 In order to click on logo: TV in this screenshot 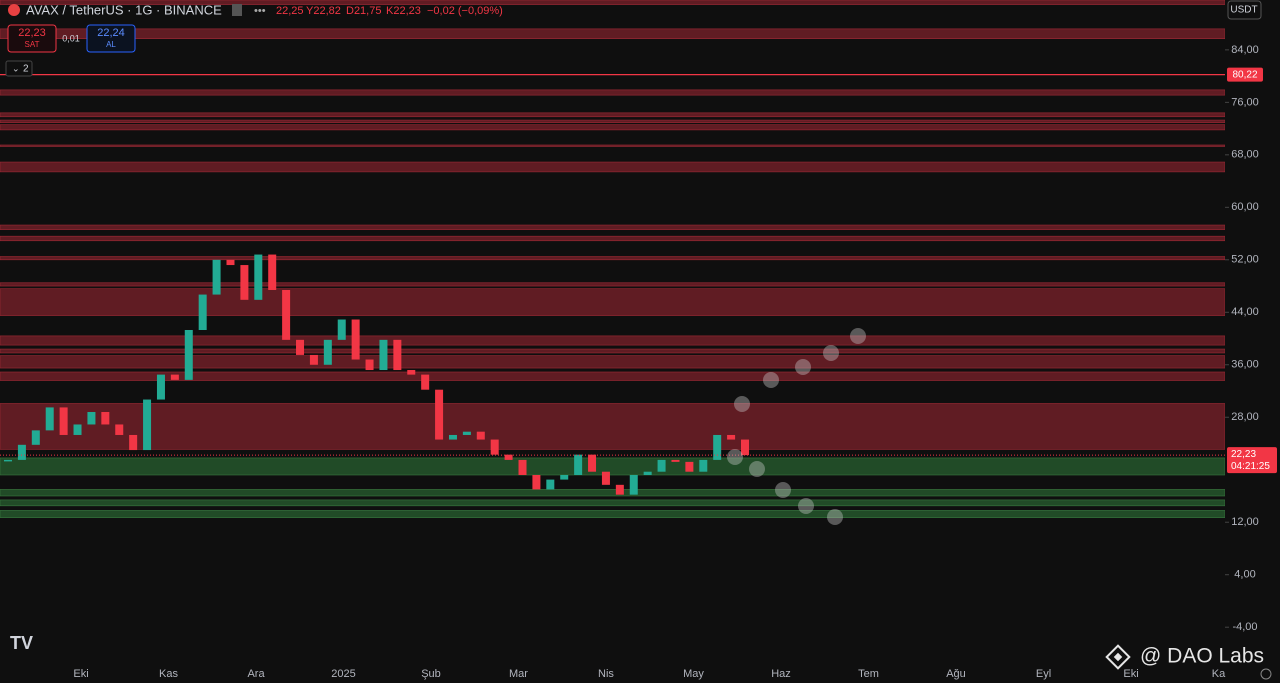, I will do `click(21, 643)`.